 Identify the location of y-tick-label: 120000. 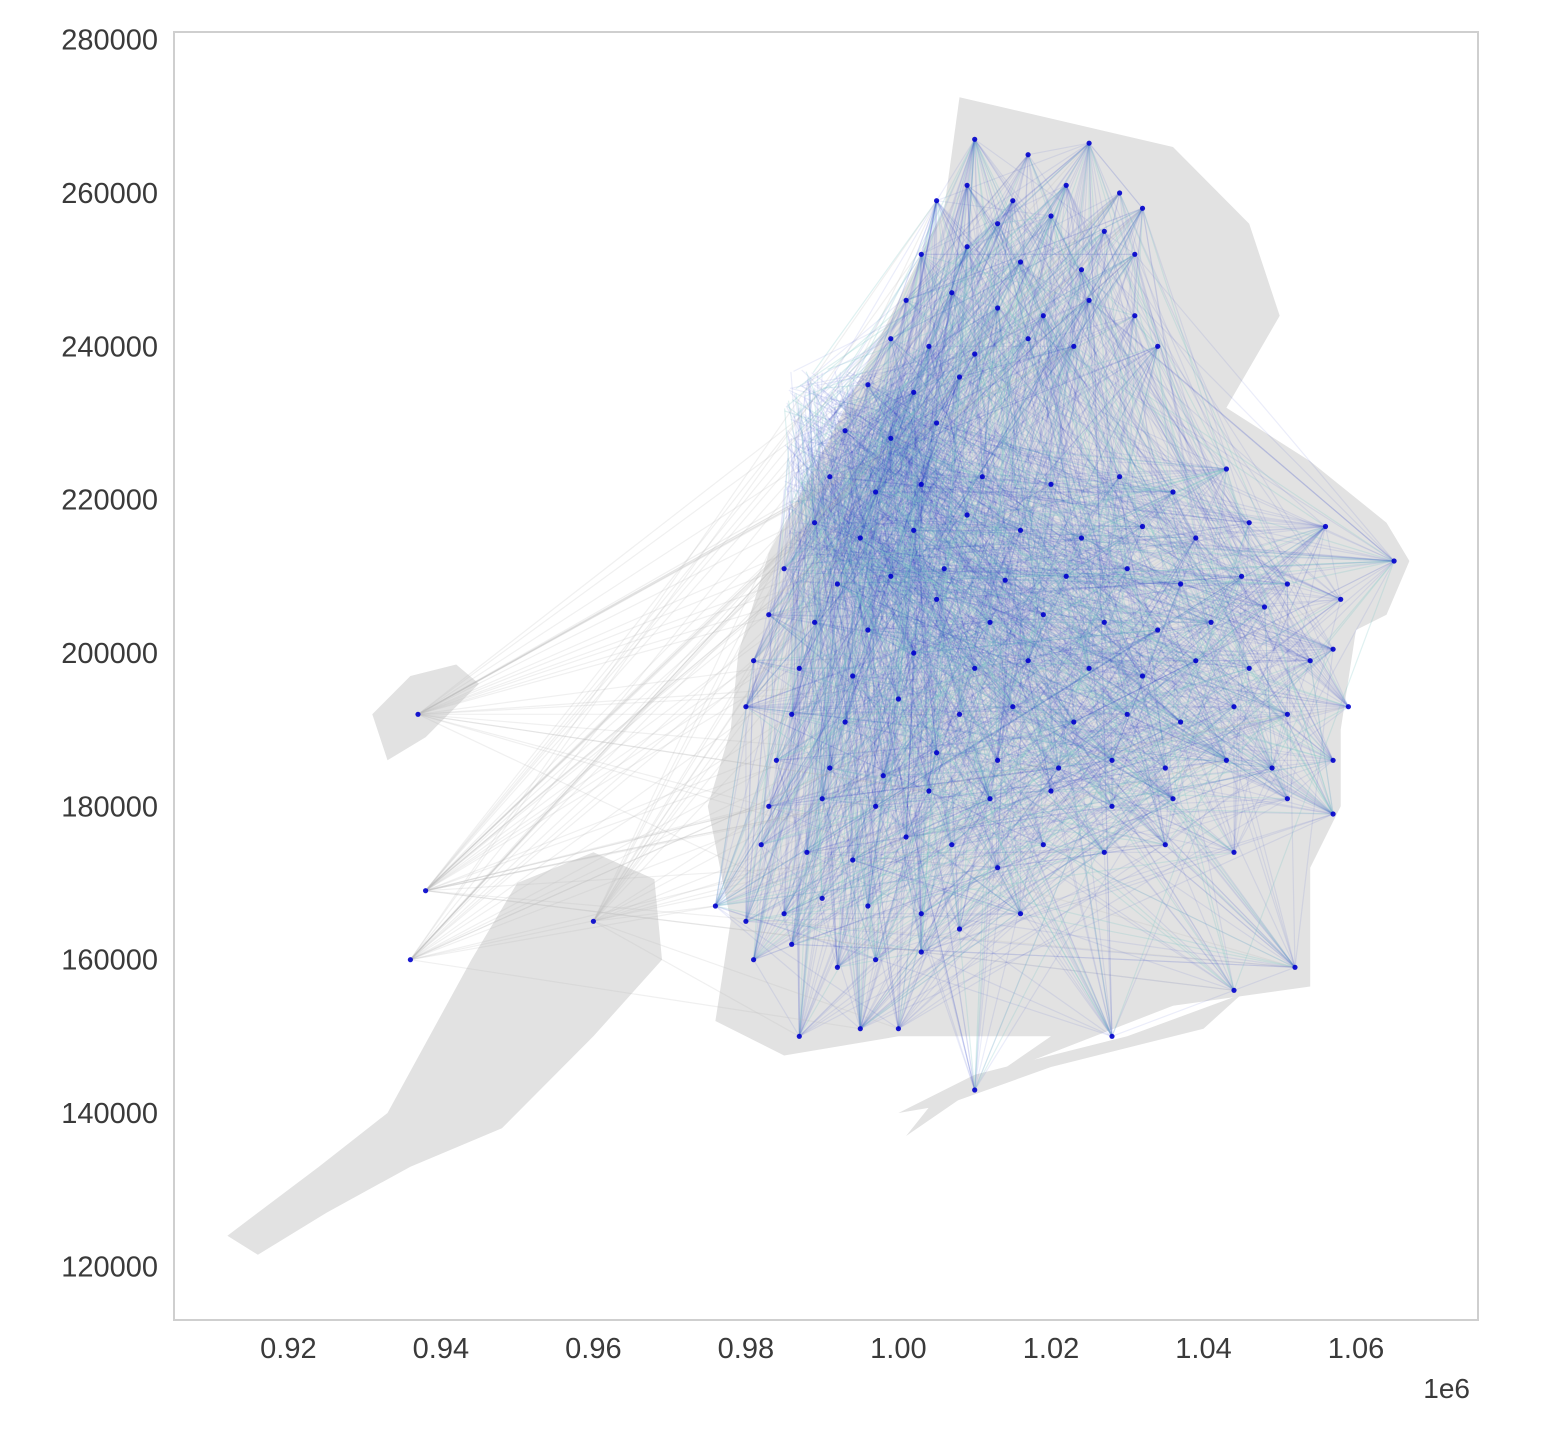
(109, 1267).